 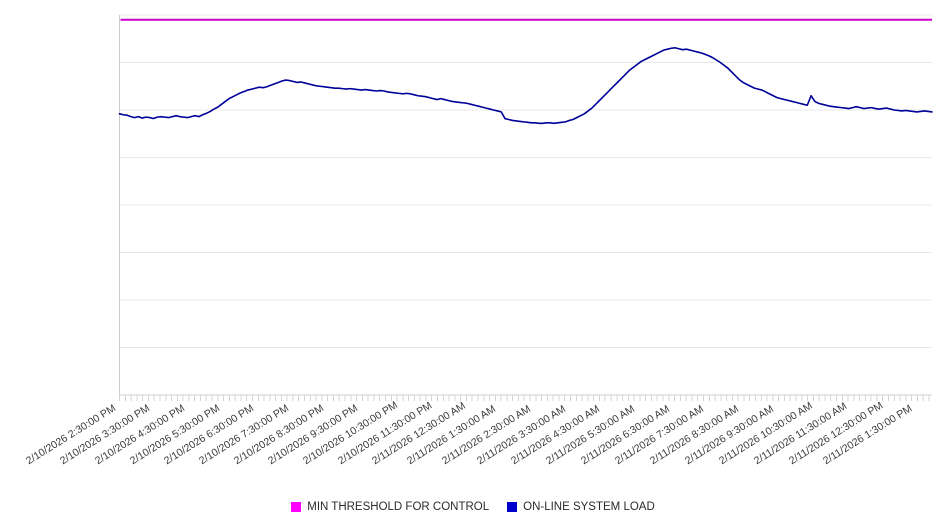 I want to click on legend-item: MIN THRESHOLD FOR CONTROL, so click(x=390, y=507).